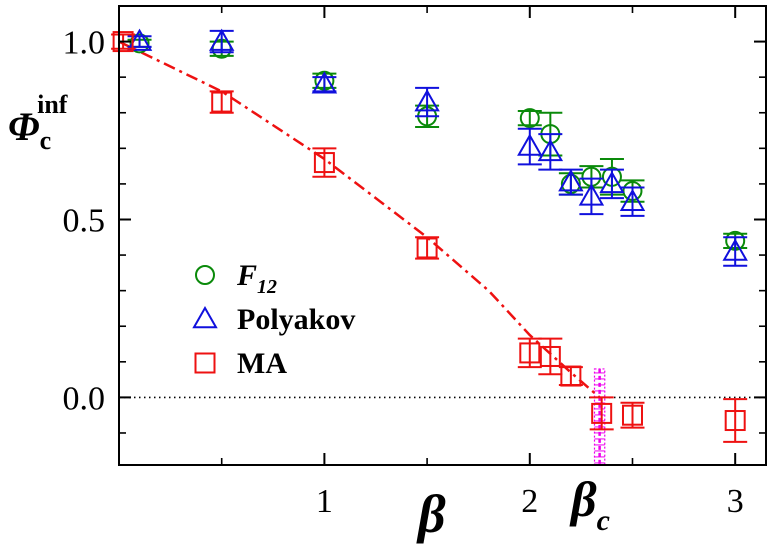 The width and height of the screenshot is (769, 548). What do you see at coordinates (205, 363) in the screenshot?
I see `legend-marker-ma` at bounding box center [205, 363].